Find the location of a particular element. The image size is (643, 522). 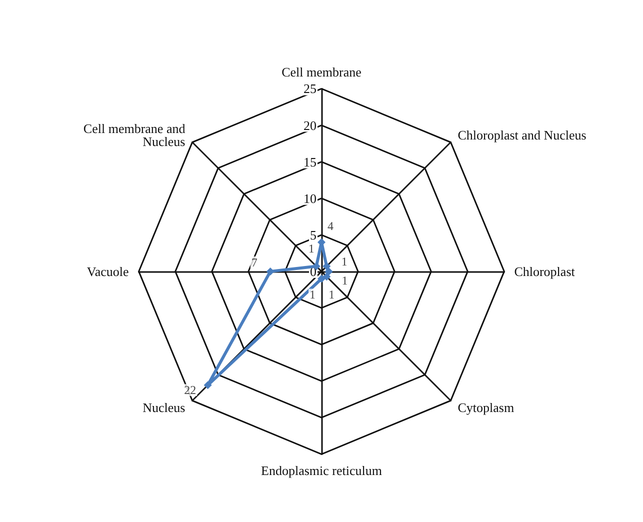

y-tick-label: 10 is located at coordinates (310, 198).